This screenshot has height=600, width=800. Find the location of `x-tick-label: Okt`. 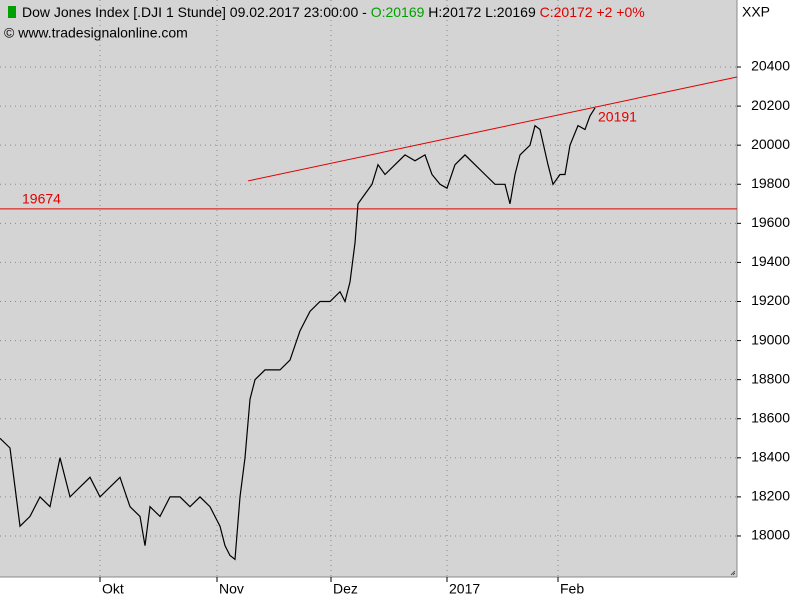

x-tick-label: Okt is located at coordinates (113, 589).